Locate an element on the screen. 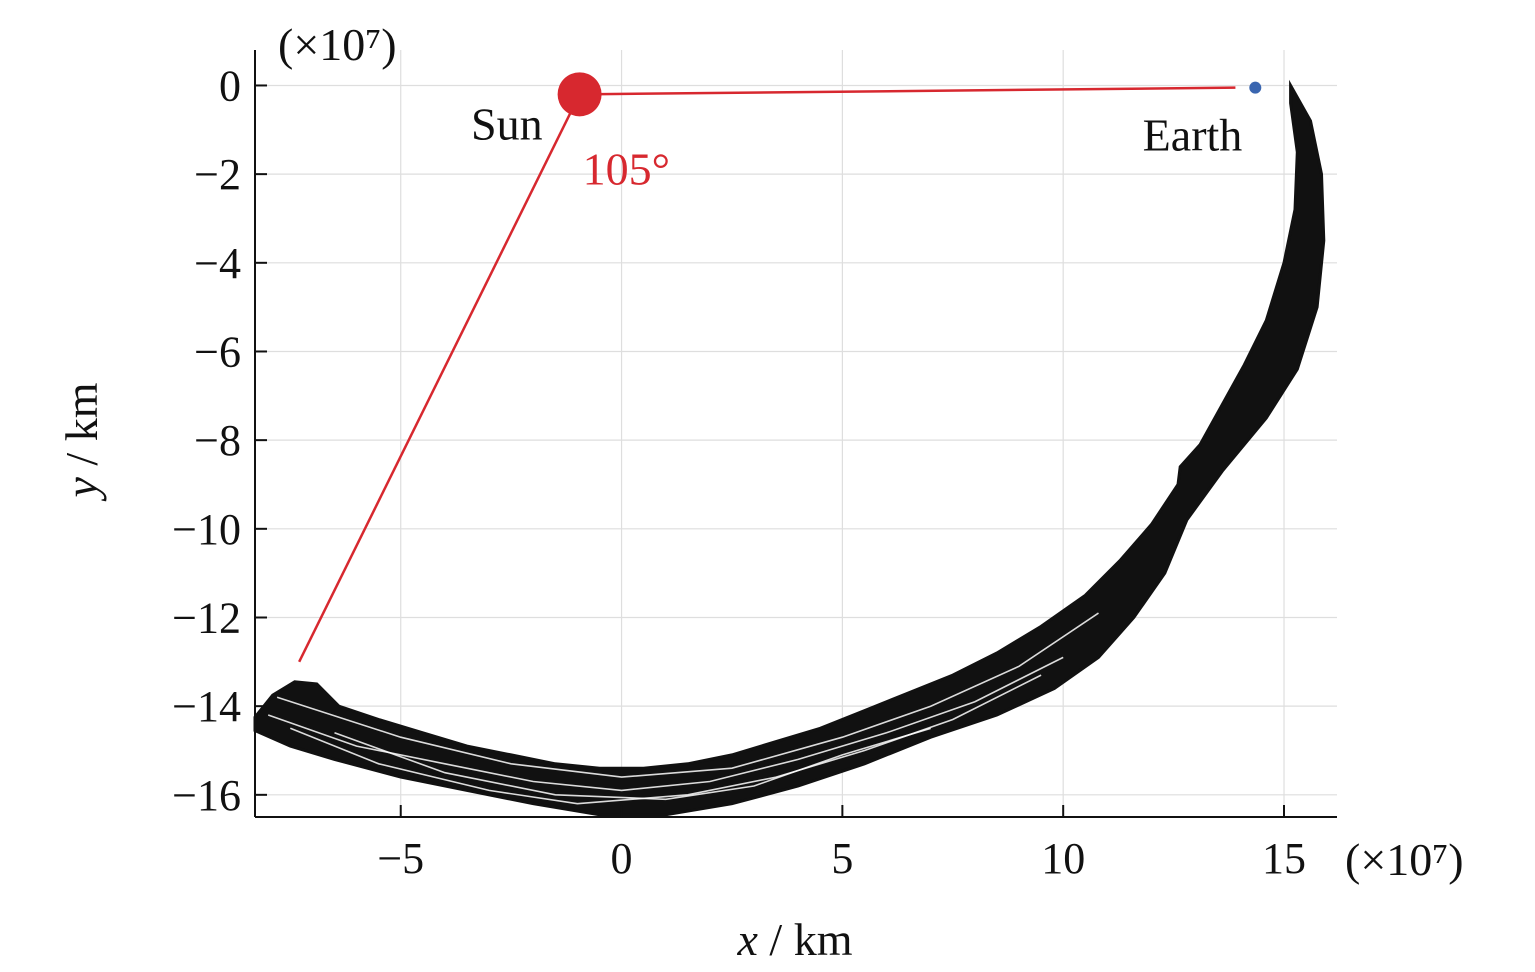 This screenshot has height=972, width=1535. y-tick-label: −12 is located at coordinates (206, 617).